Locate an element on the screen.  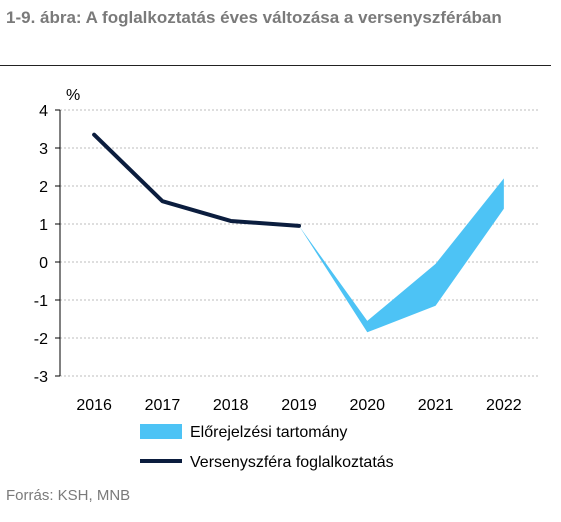
y-tick-label: -1 is located at coordinates (41, 301).